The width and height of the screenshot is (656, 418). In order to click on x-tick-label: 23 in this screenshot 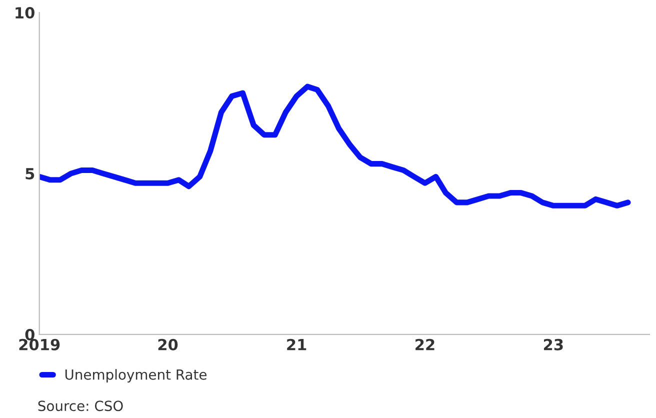, I will do `click(553, 344)`.